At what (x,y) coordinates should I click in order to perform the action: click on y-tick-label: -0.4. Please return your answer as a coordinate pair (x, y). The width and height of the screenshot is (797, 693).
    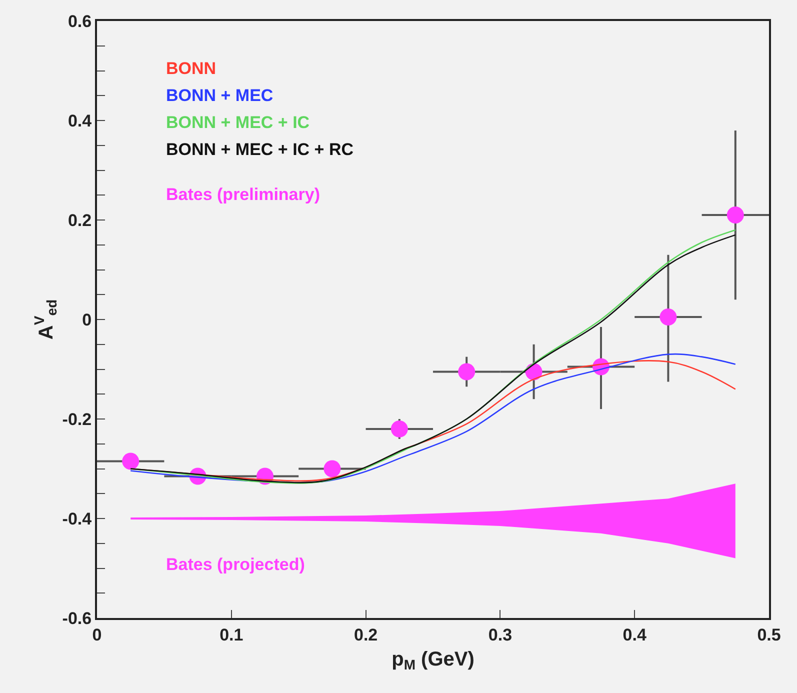
    Looking at the image, I should click on (77, 518).